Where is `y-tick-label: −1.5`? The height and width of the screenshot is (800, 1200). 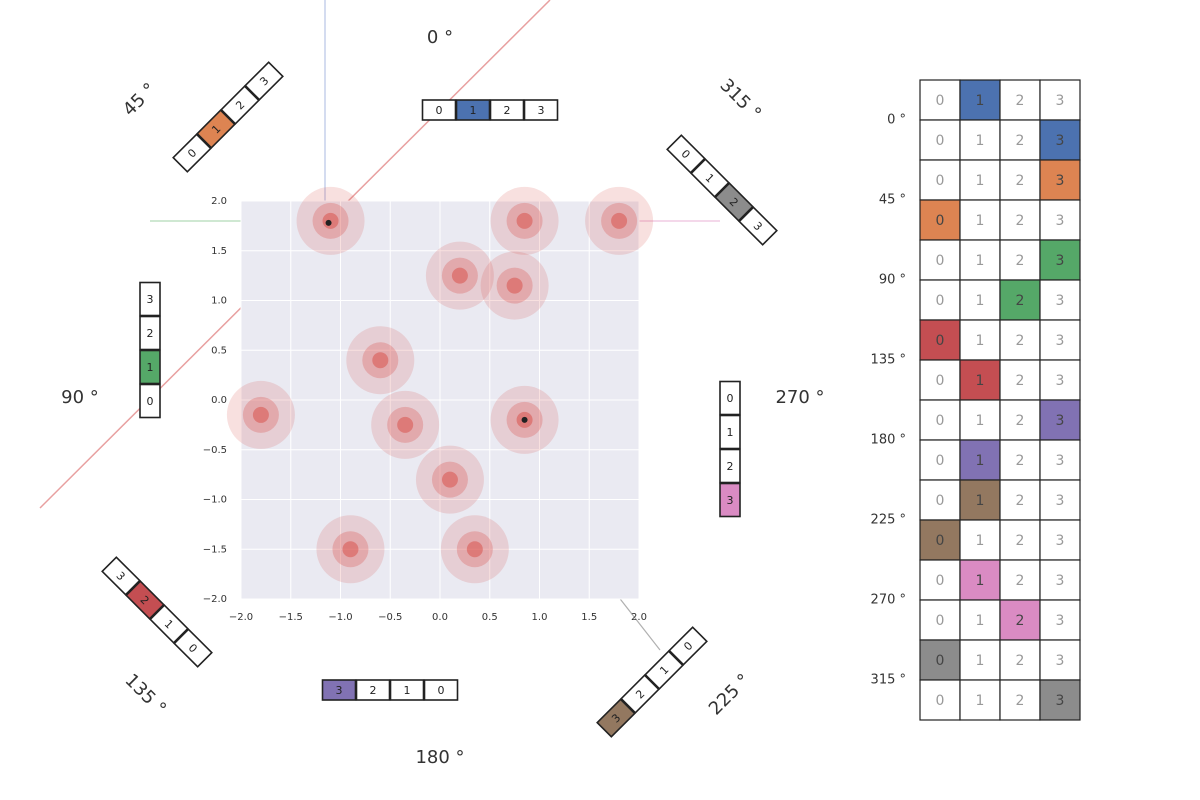 y-tick-label: −1.5 is located at coordinates (215, 549).